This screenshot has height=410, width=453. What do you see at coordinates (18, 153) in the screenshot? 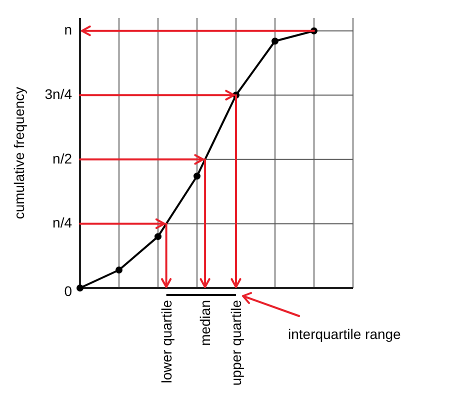
I see `y-axis-title: cumulative frequency` at bounding box center [18, 153].